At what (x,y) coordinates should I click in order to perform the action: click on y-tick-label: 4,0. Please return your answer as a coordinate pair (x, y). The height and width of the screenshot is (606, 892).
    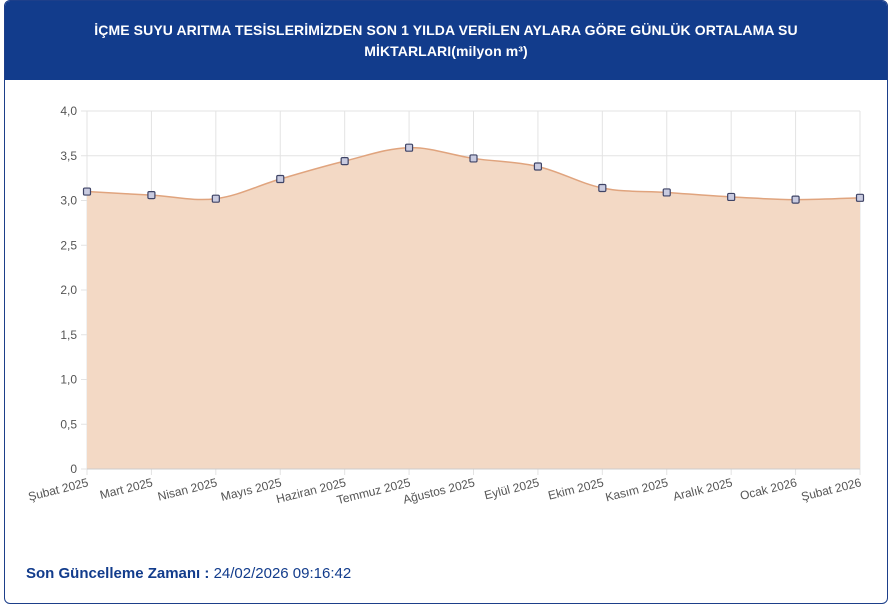
    Looking at the image, I should click on (68, 111).